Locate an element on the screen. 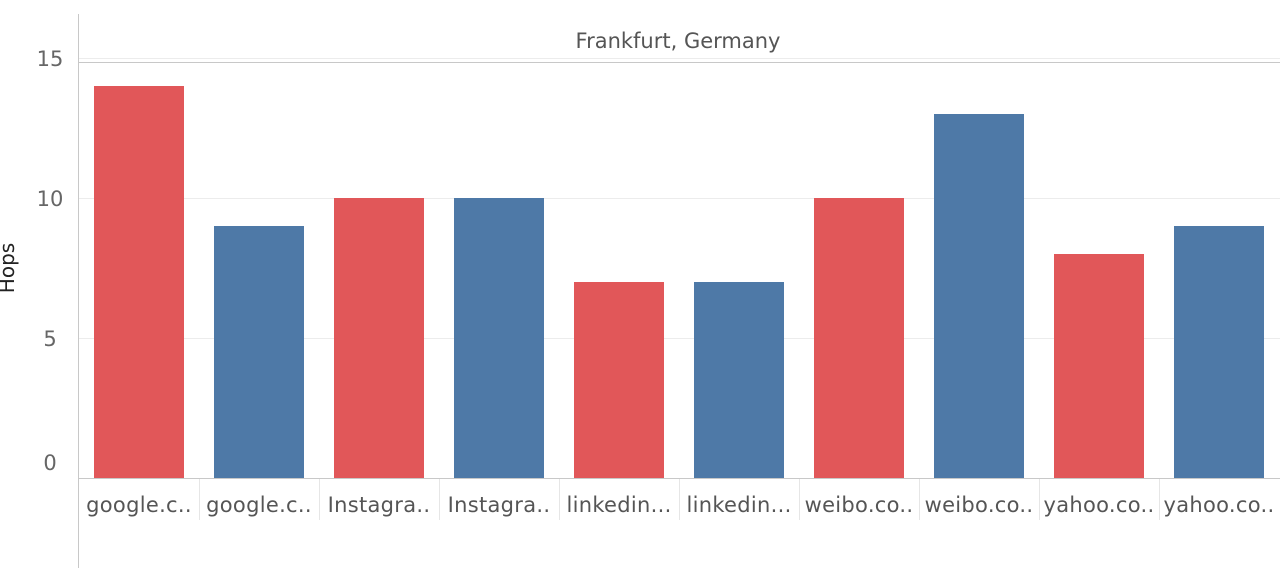  y-axis-label: Hops is located at coordinates (9, 268).